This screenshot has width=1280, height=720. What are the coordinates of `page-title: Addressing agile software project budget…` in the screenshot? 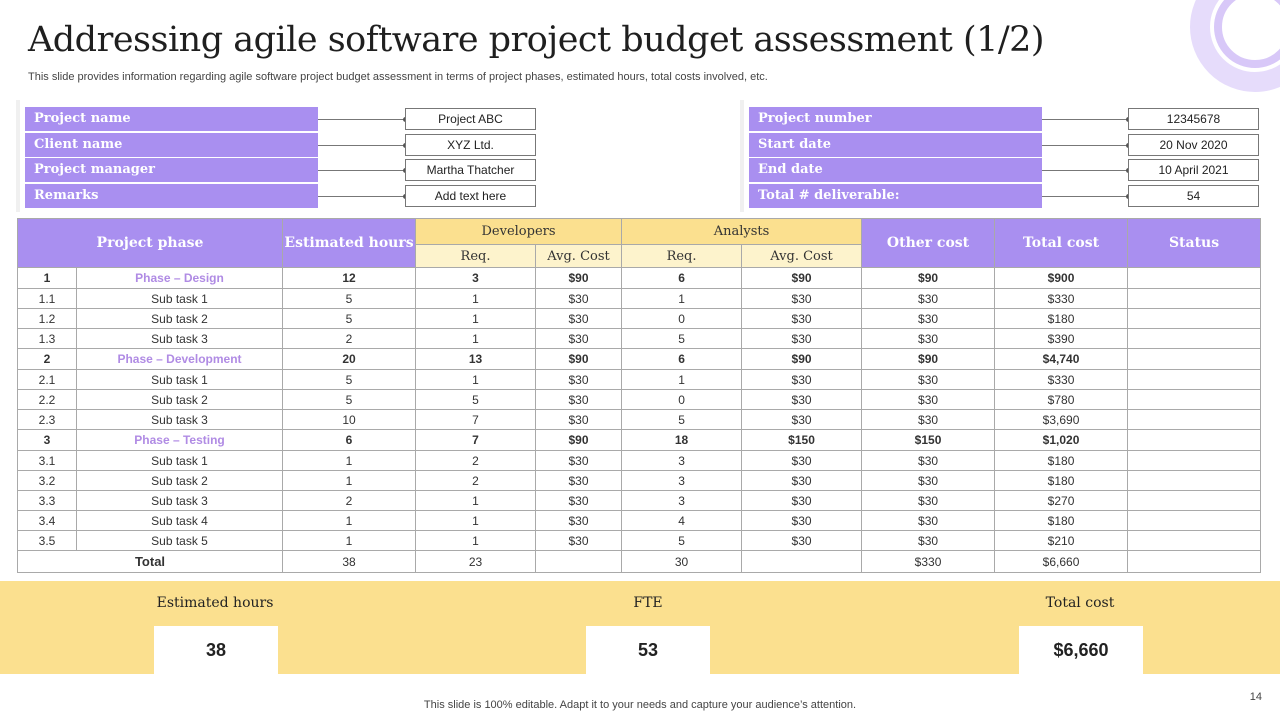 It's located at (536, 40).